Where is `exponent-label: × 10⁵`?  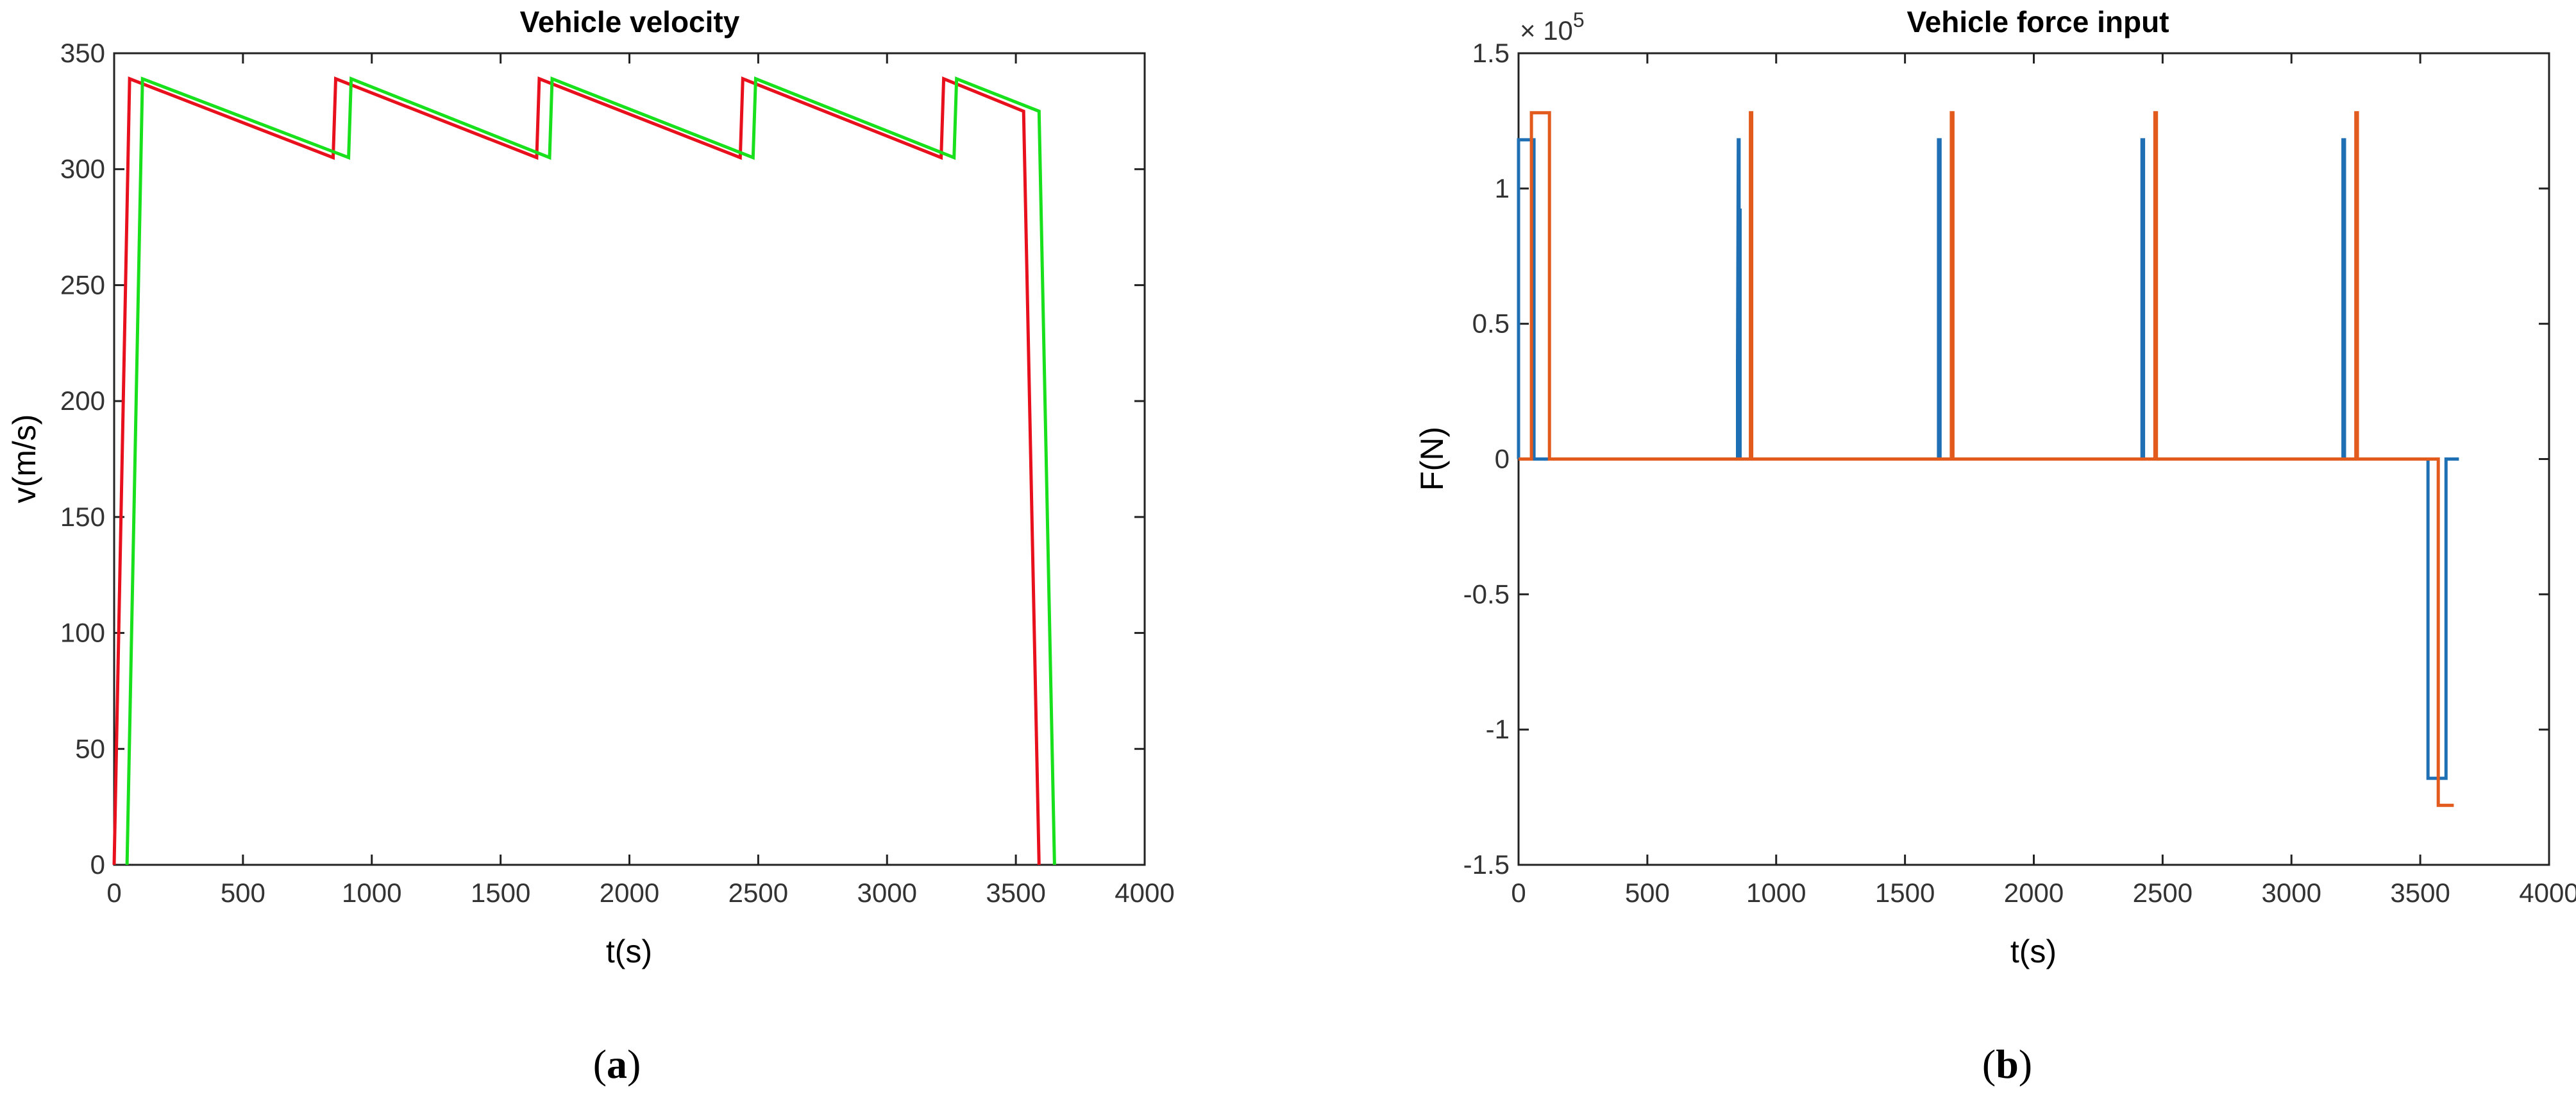
exponent-label: × 10⁵ is located at coordinates (1552, 27).